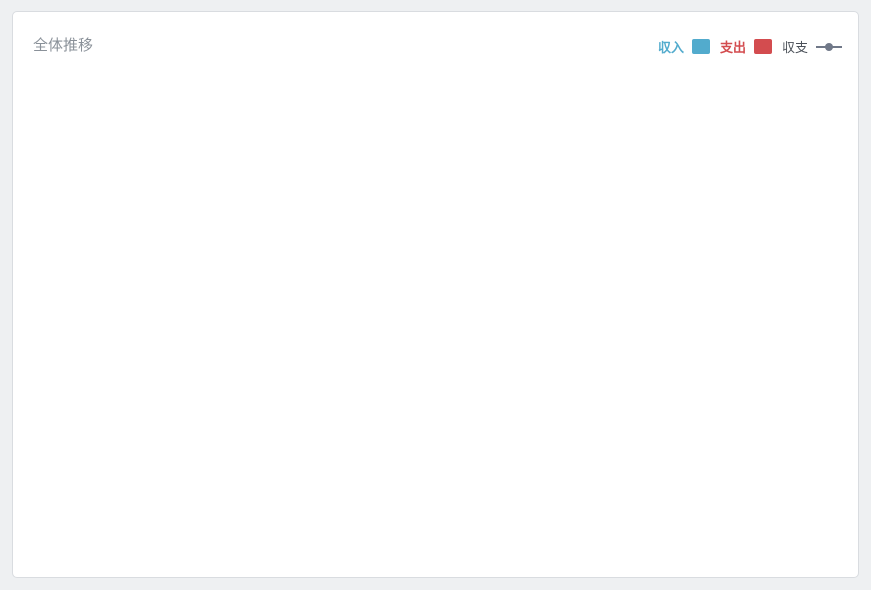  What do you see at coordinates (794, 48) in the screenshot?
I see `legend-balance-label: 収支` at bounding box center [794, 48].